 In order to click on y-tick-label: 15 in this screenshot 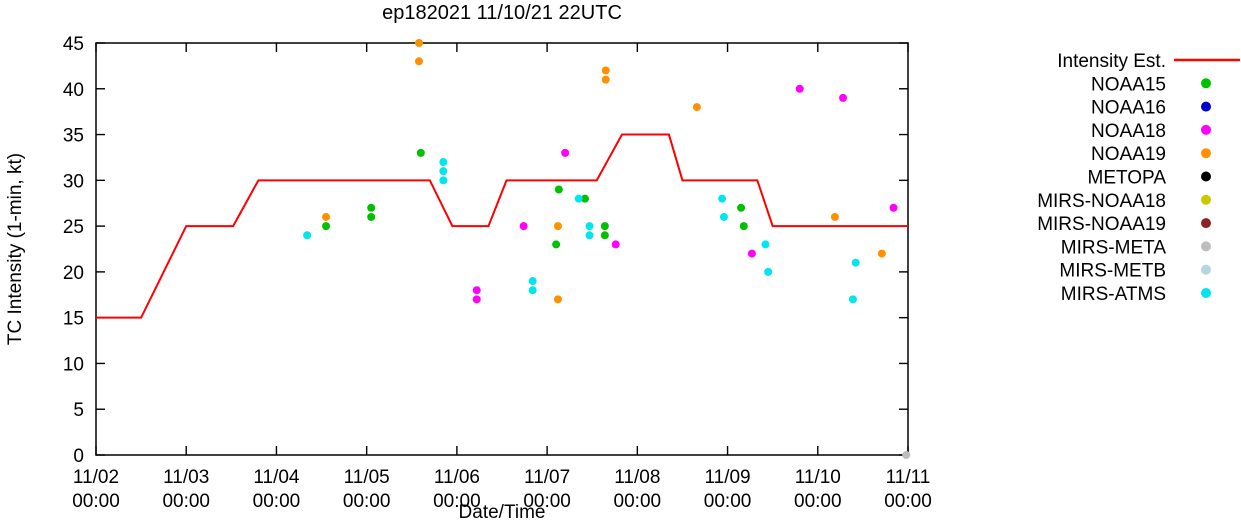, I will do `click(73, 319)`.